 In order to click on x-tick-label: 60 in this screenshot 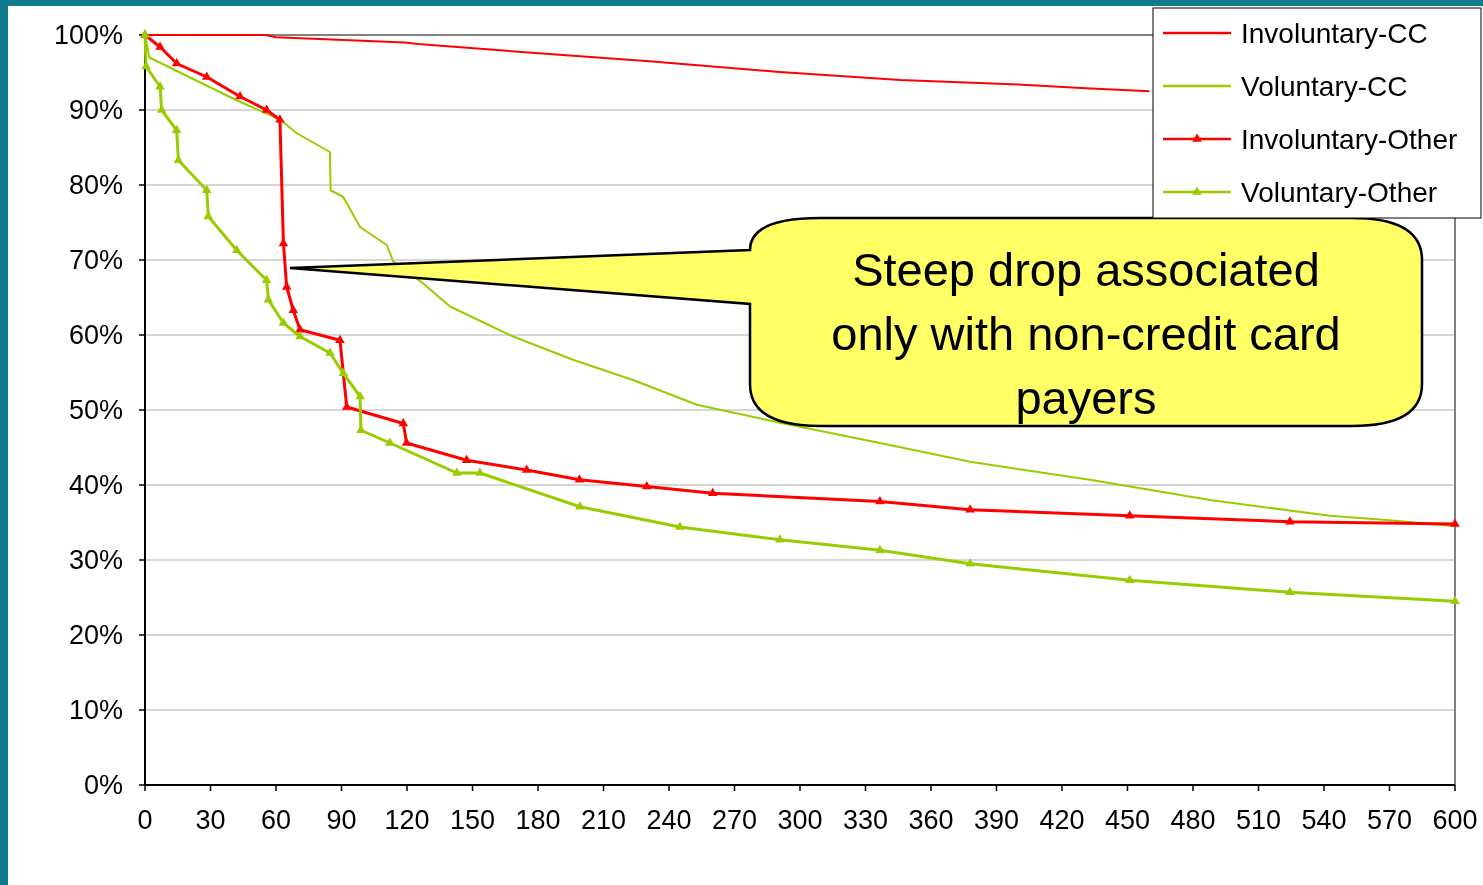, I will do `click(276, 820)`.